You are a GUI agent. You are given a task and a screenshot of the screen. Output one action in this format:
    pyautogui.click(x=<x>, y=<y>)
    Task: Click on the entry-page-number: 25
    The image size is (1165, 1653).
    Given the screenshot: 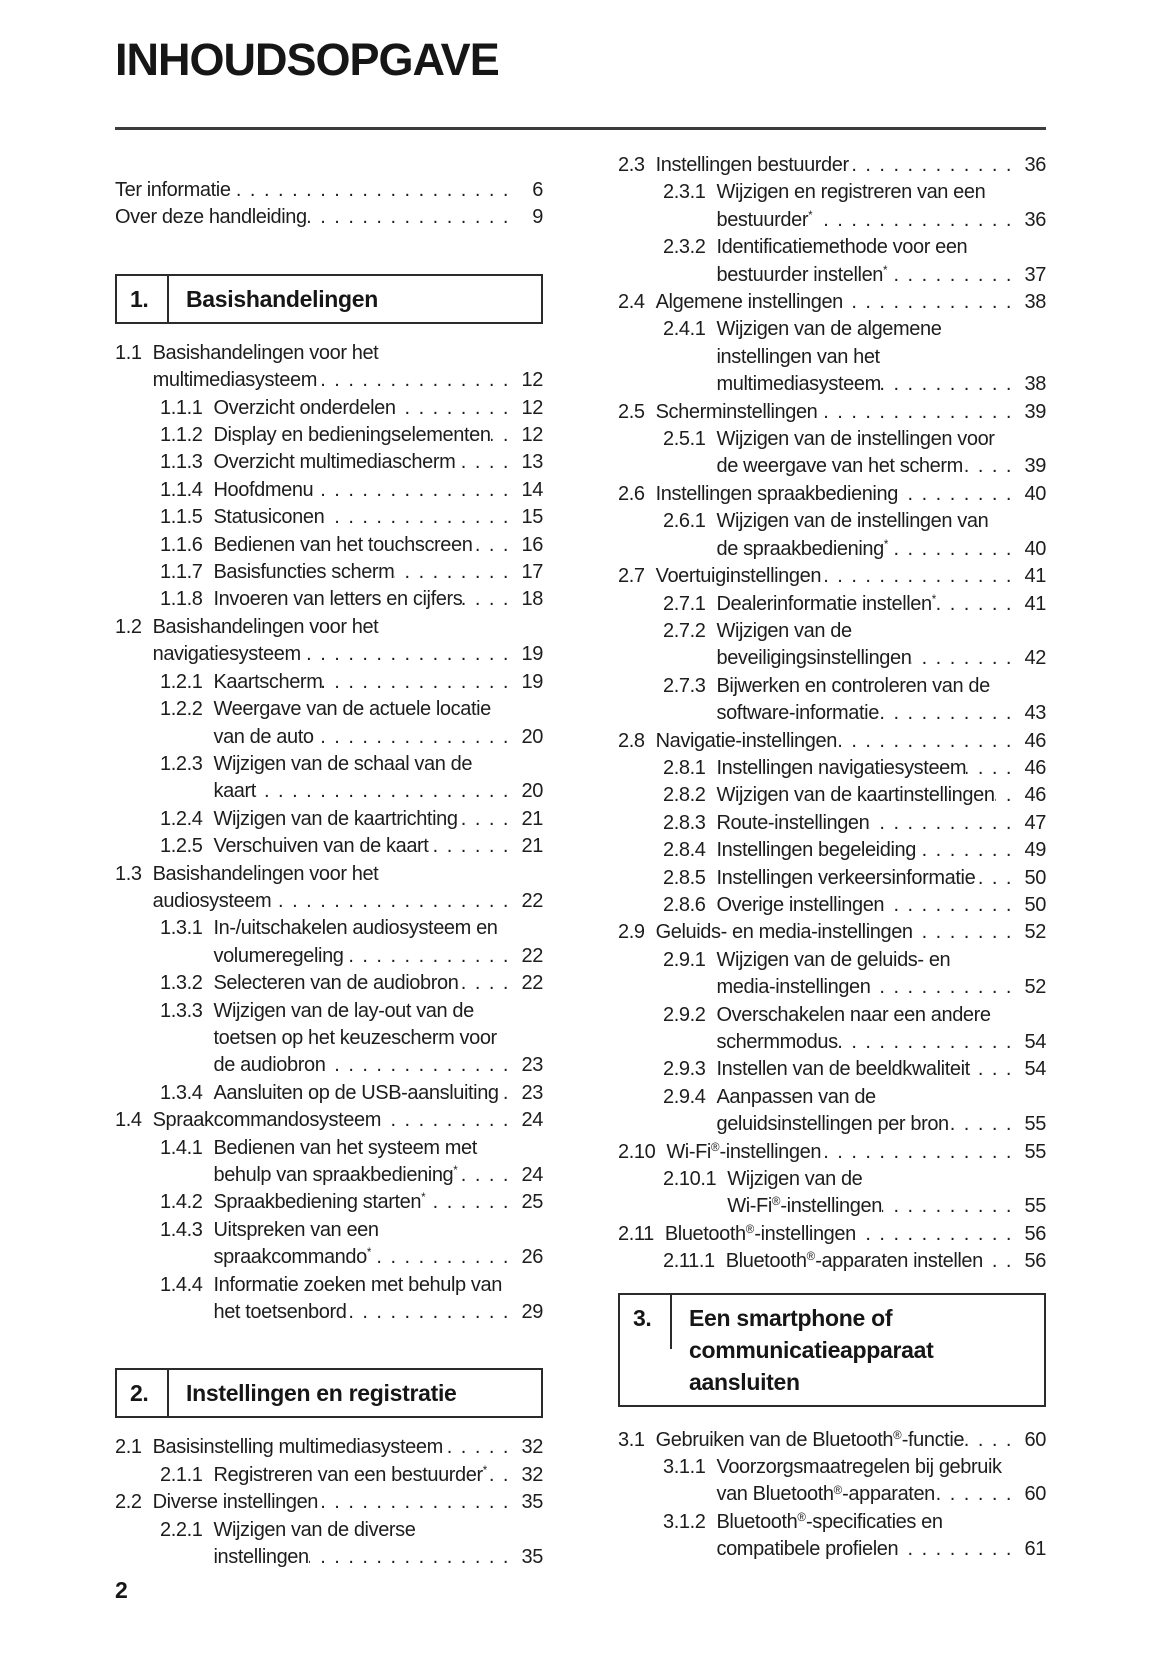 What is the action you would take?
    pyautogui.click(x=532, y=1202)
    